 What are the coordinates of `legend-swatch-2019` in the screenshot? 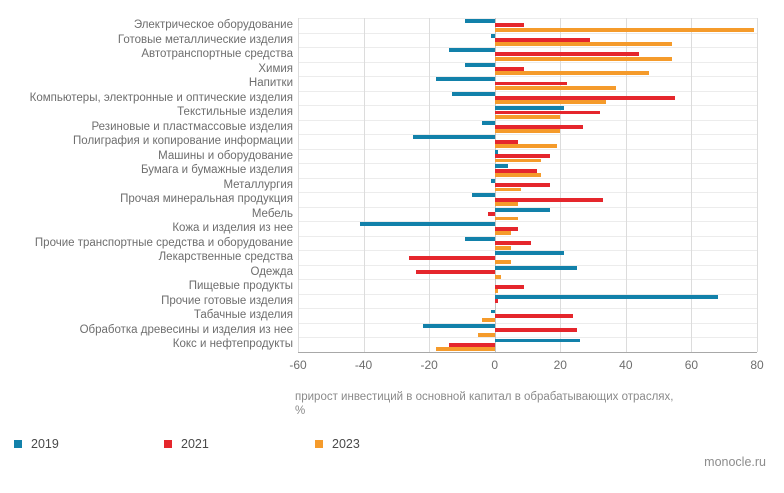 It's located at (18, 444).